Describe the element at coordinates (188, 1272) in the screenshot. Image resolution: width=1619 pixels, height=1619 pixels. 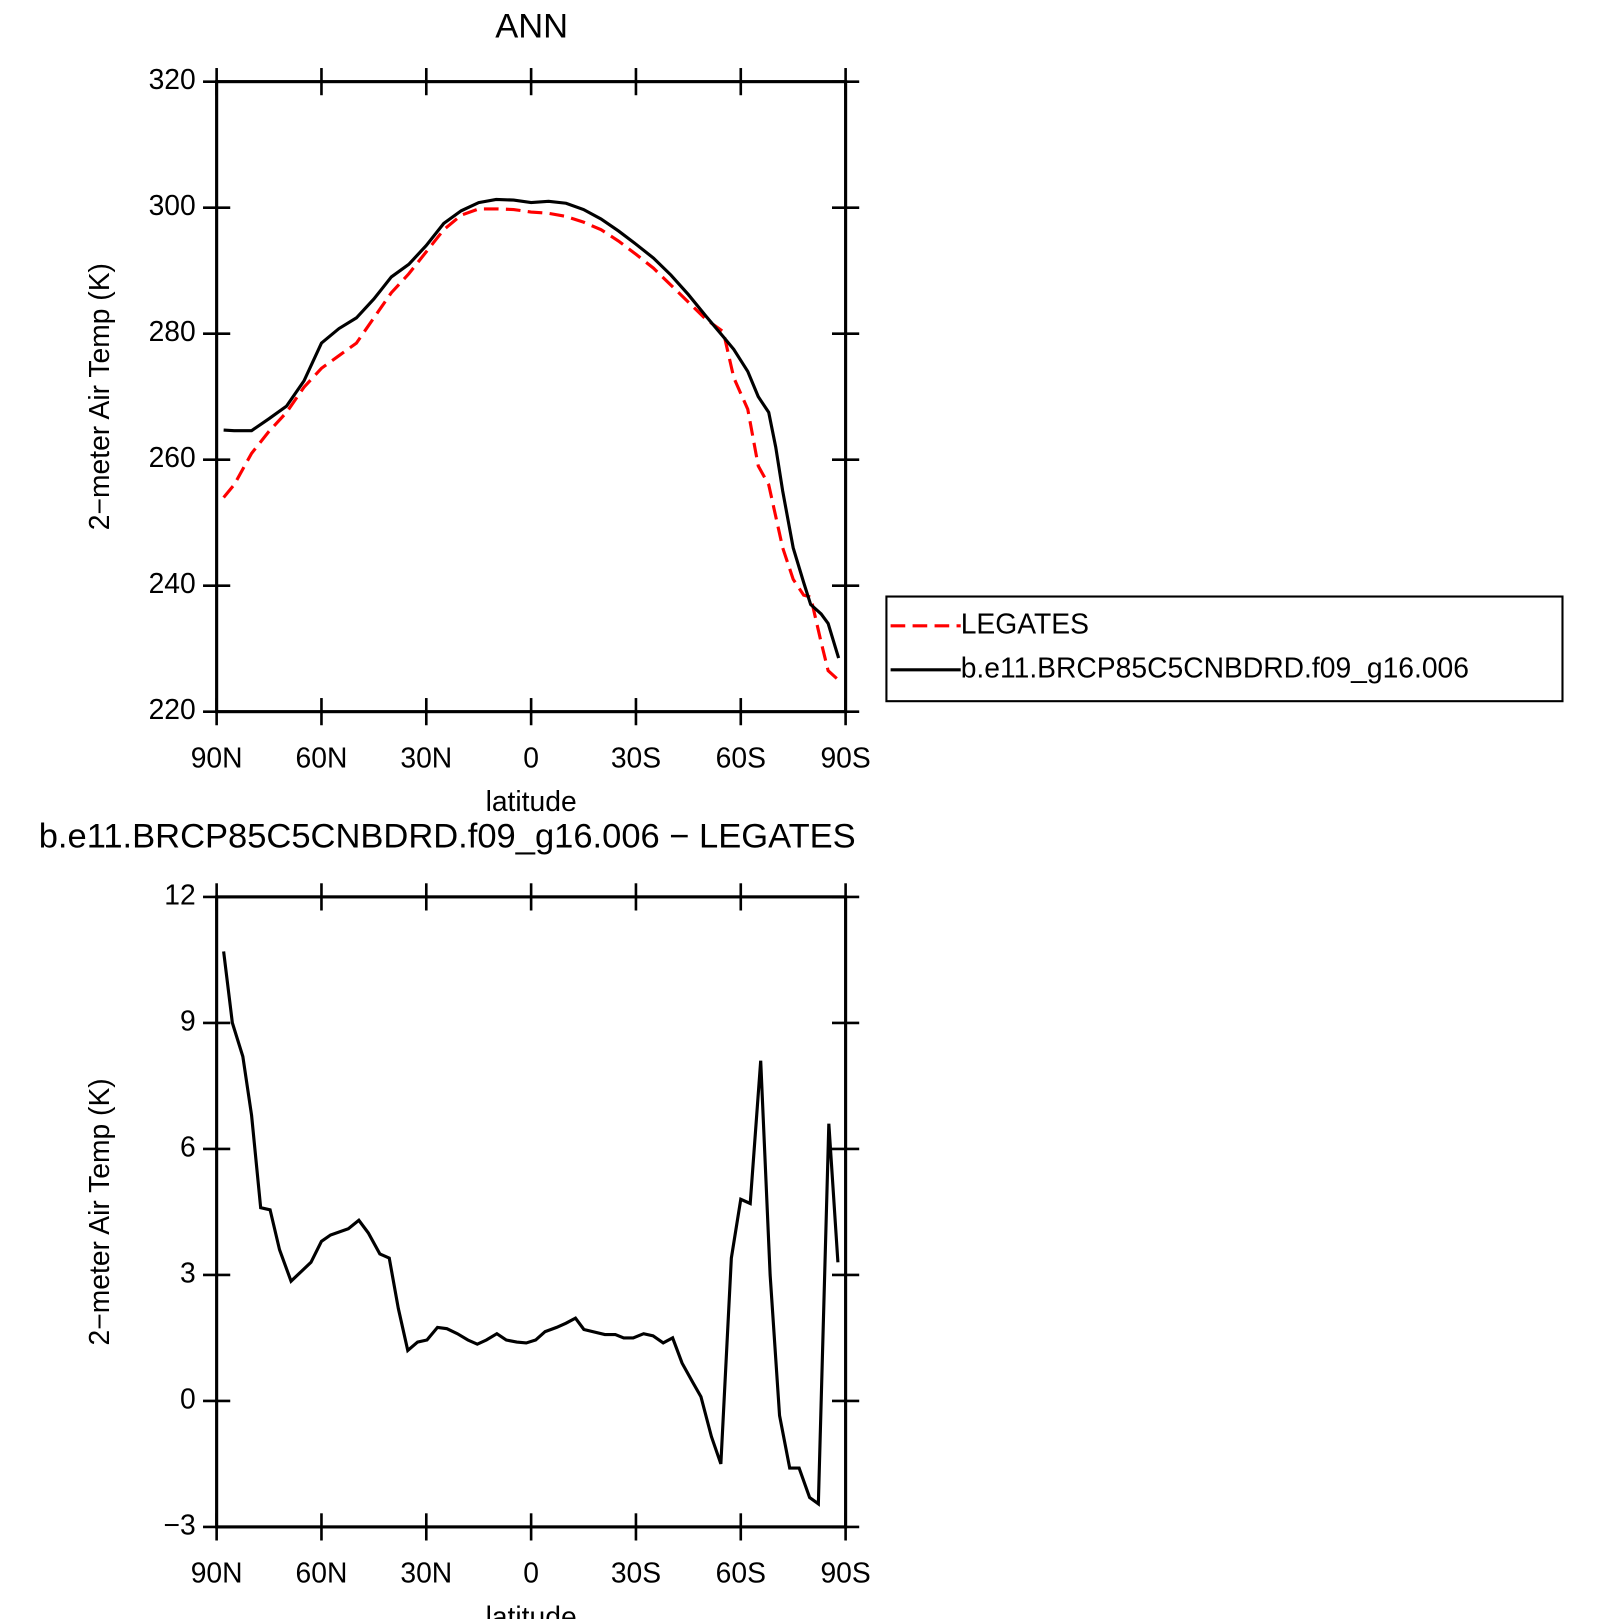
I see `y-tick-label: 3` at that location.